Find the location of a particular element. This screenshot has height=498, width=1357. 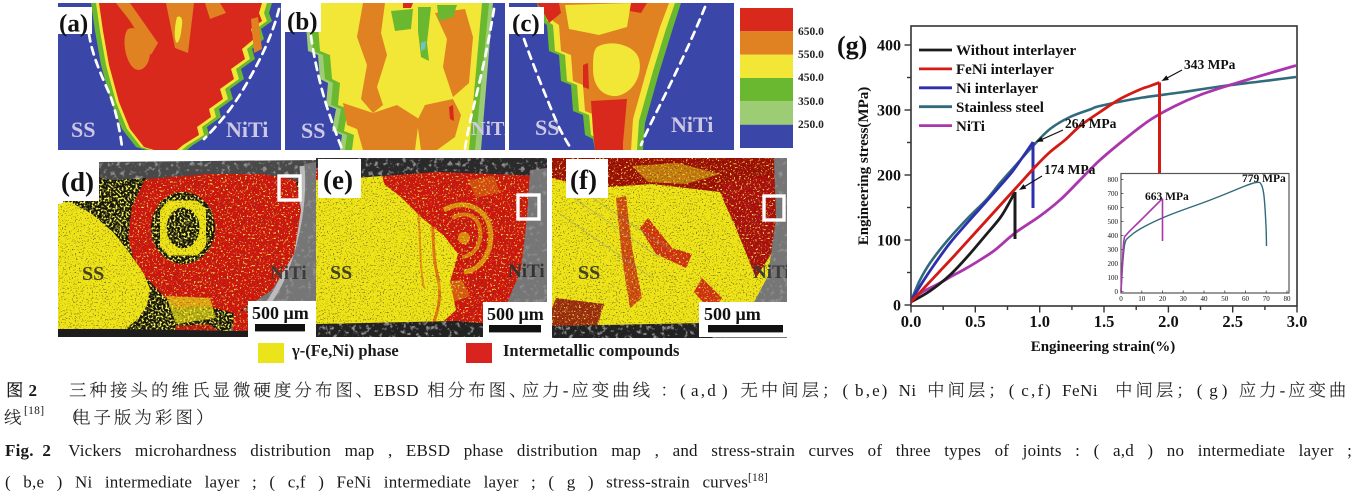

svg-text: 40 is located at coordinates (1205, 299).